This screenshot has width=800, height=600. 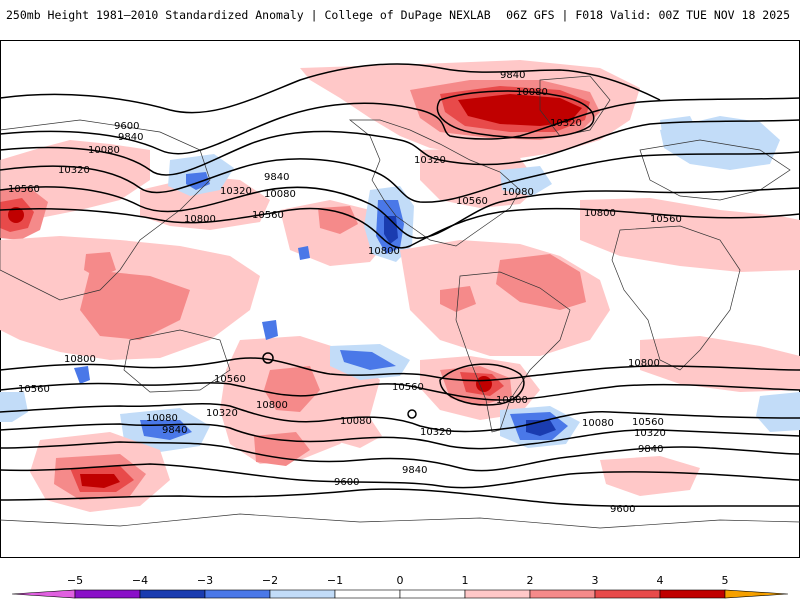 I want to click on legend-tick-label: 4, so click(x=660, y=580).